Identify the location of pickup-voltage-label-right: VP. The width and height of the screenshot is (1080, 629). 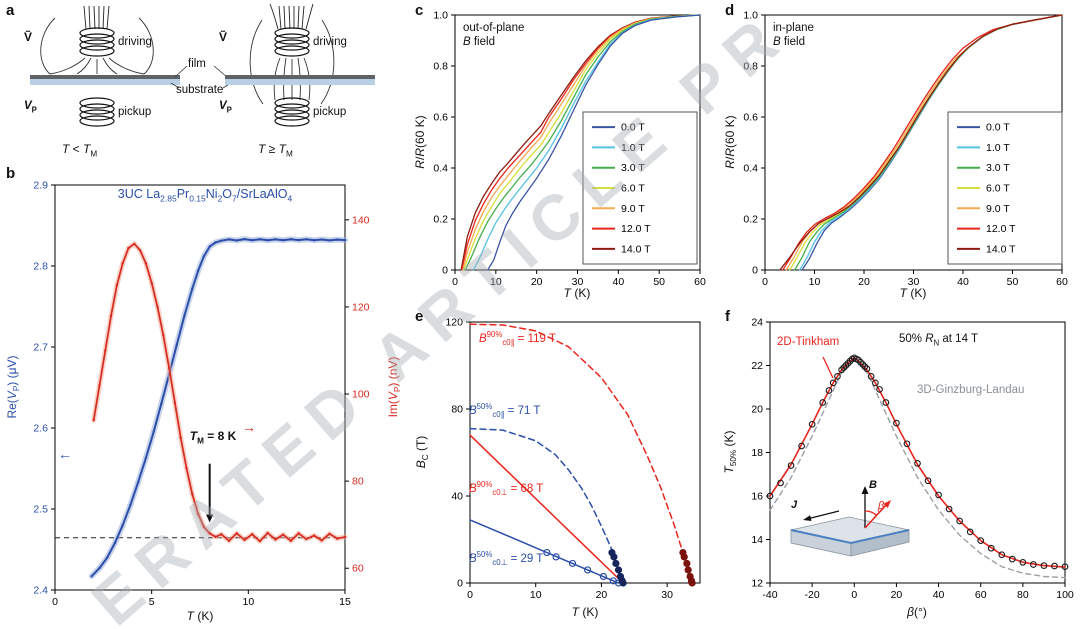
(225, 107).